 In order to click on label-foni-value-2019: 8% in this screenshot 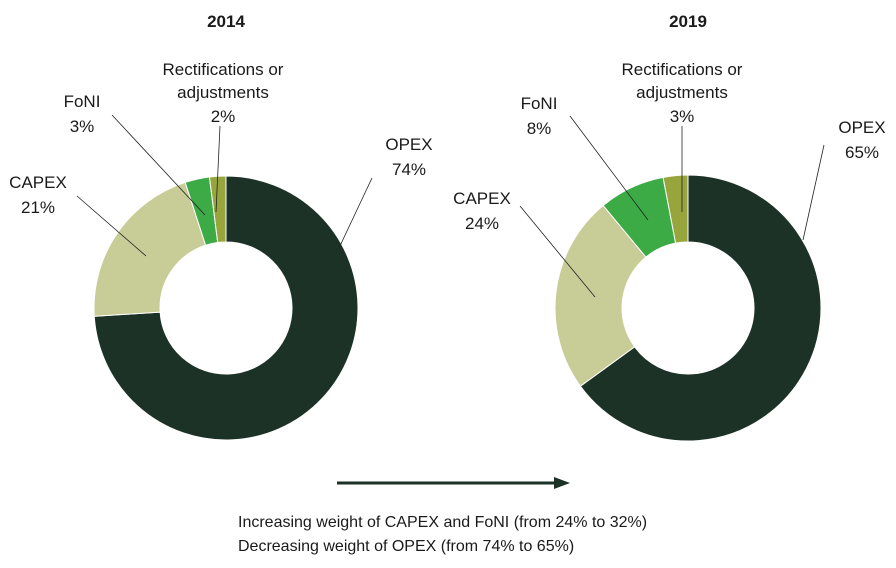, I will do `click(539, 128)`.